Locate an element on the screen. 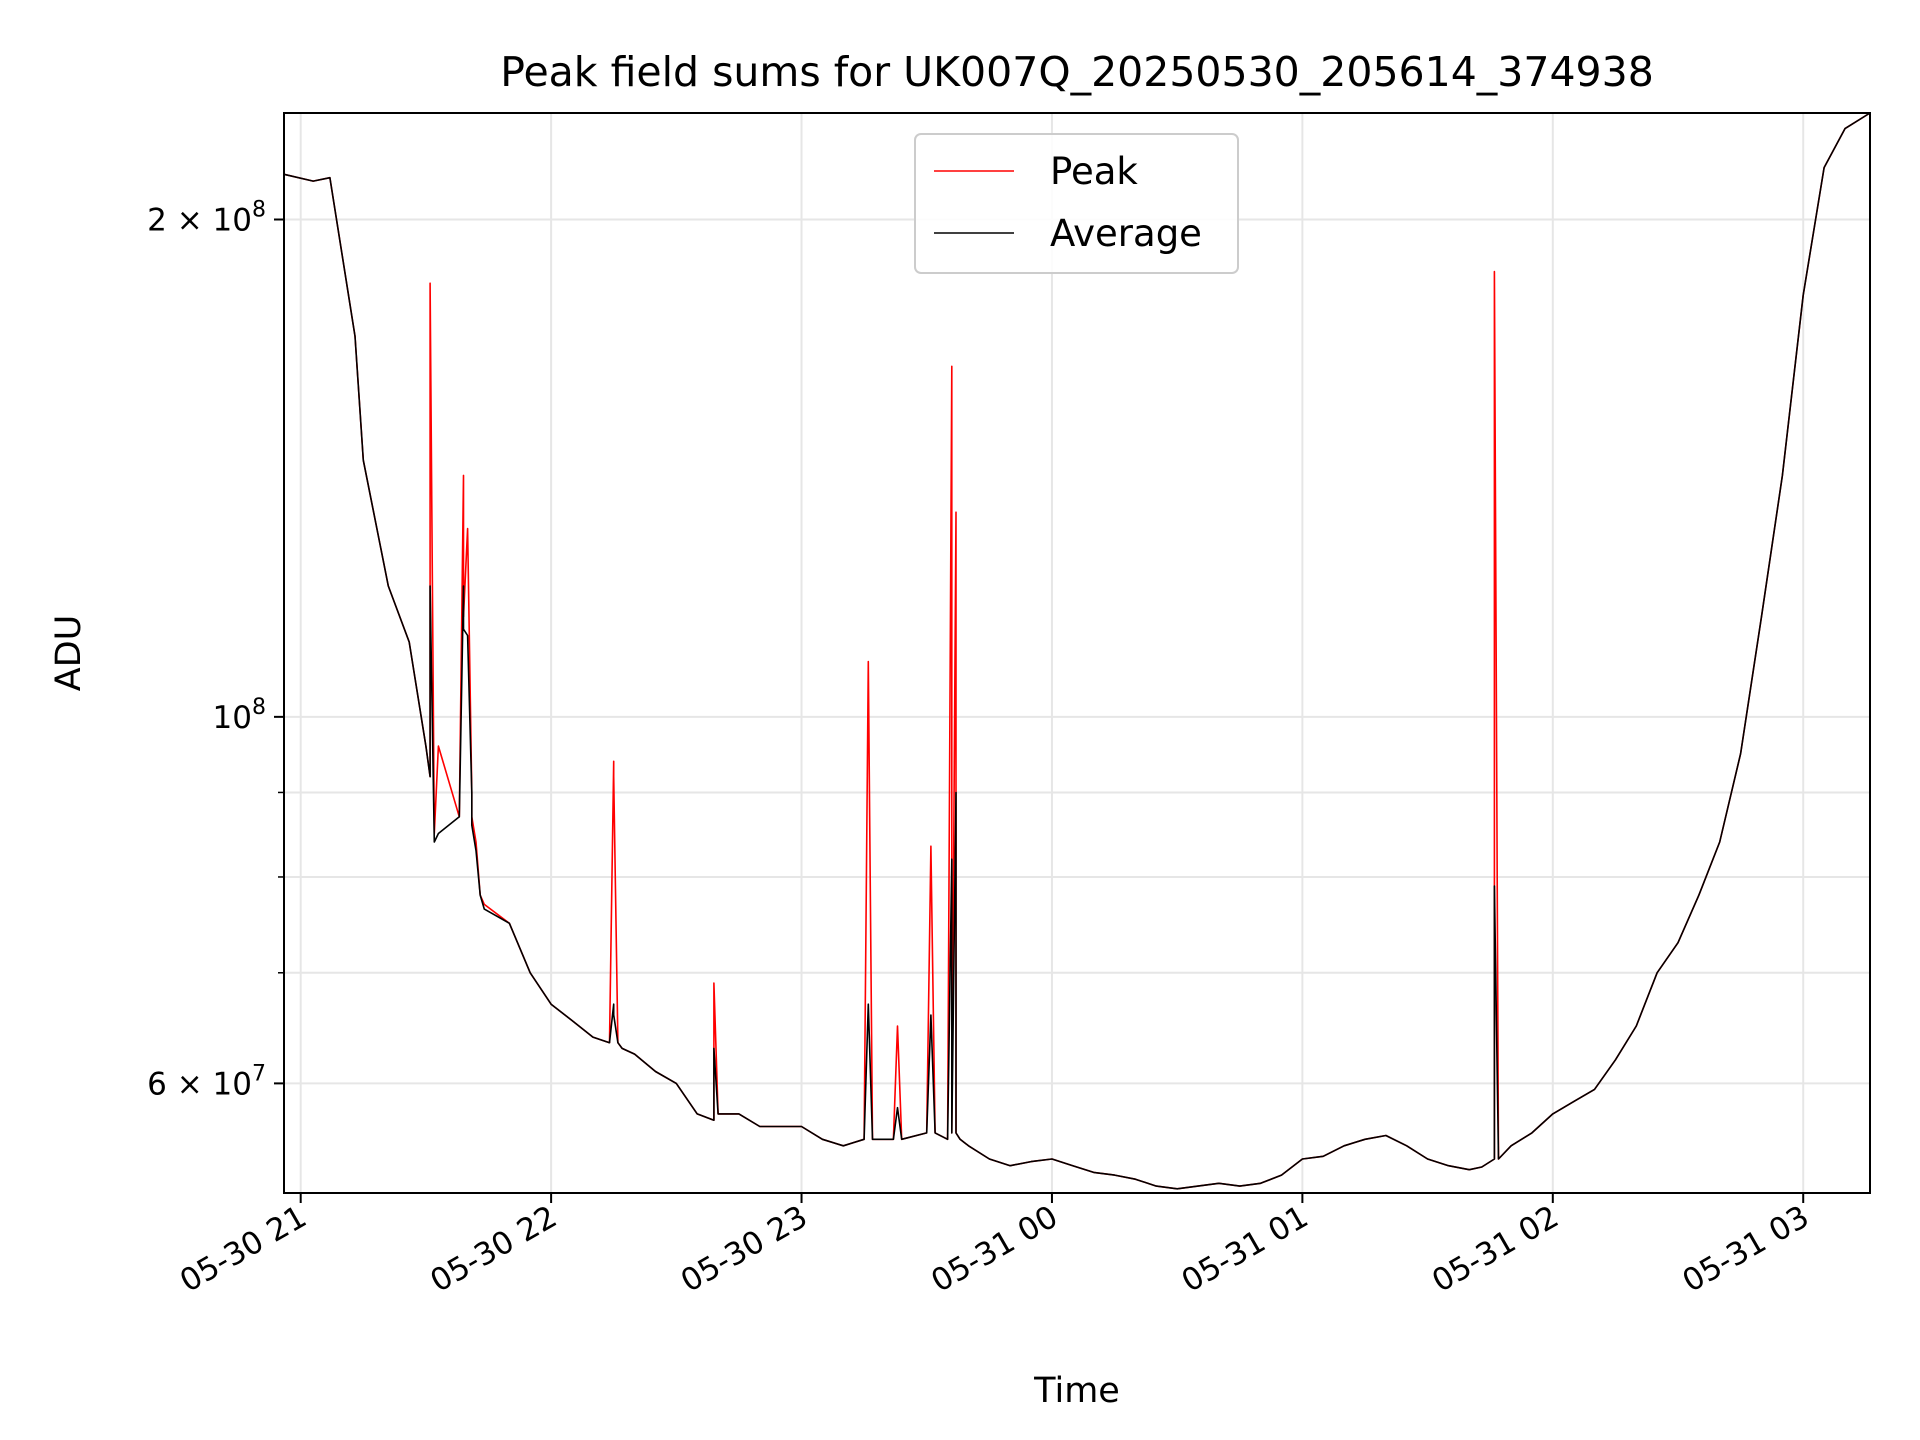  y-tick-label: 6 × 107 is located at coordinates (206, 1081).